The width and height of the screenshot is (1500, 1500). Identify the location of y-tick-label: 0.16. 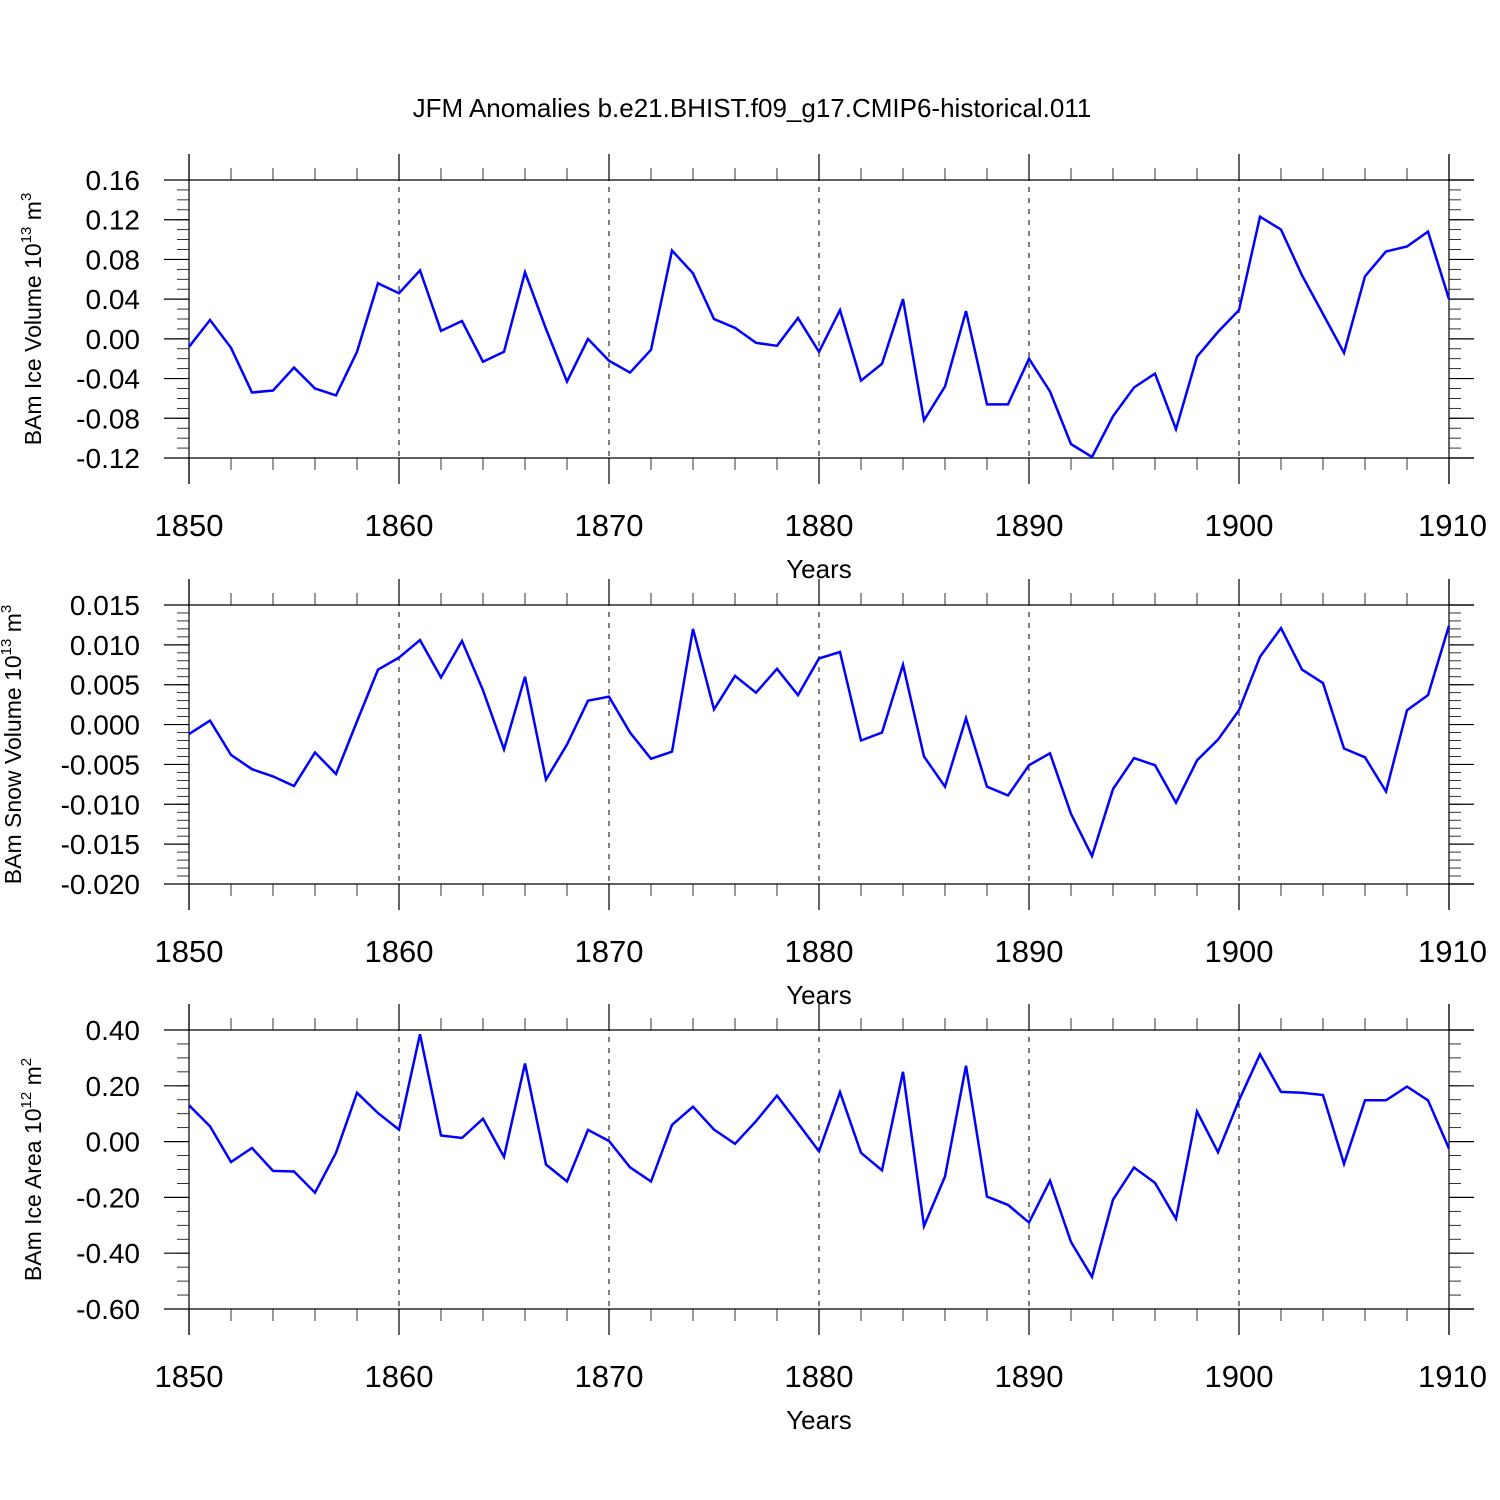
(113, 180).